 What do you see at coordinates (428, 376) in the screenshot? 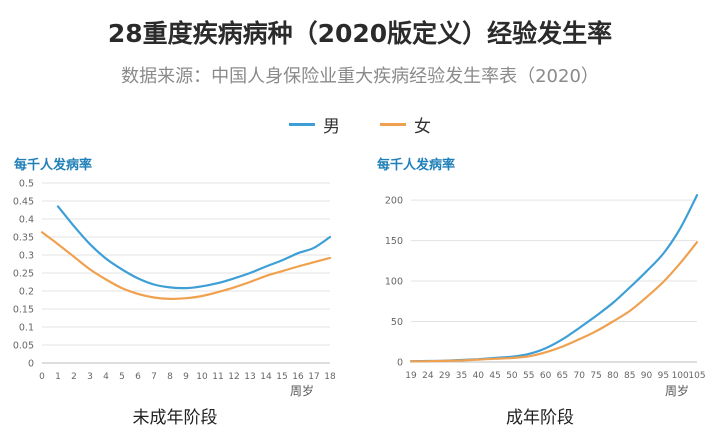
I see `adult-chart-xtick-label: 24` at bounding box center [428, 376].